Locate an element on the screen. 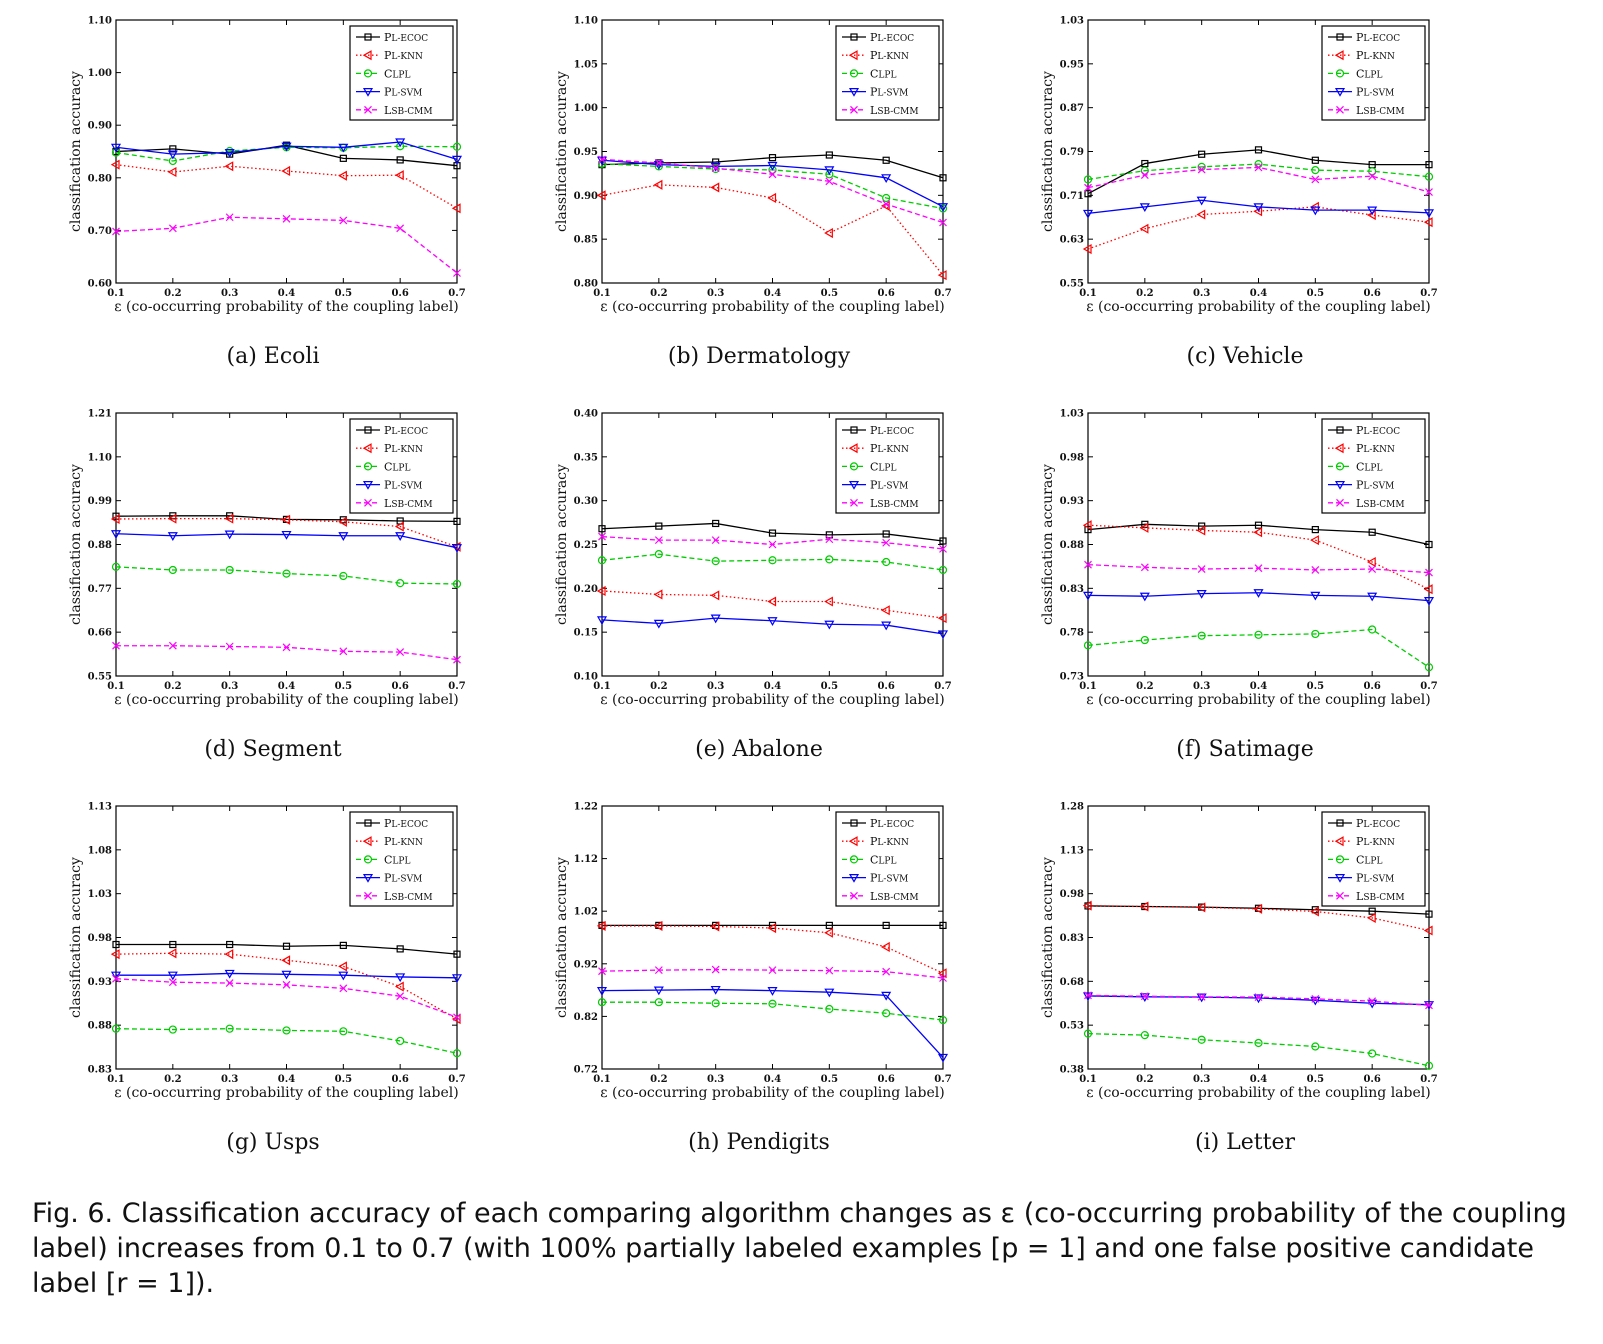  legend-marker-pl-ecoc is located at coordinates (1340, 430).